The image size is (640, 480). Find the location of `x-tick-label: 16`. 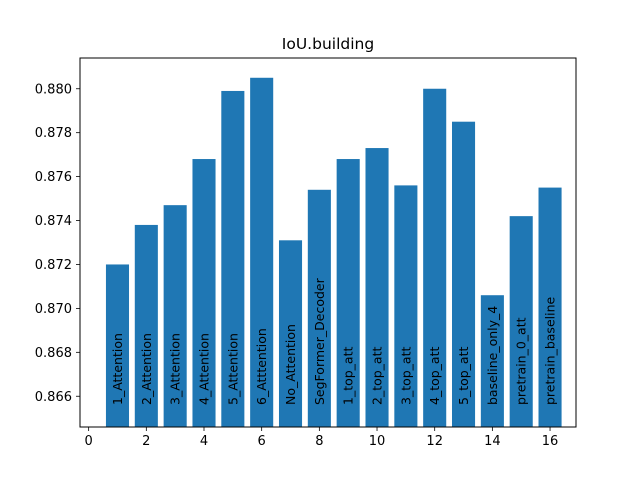

x-tick-label: 16 is located at coordinates (550, 441).